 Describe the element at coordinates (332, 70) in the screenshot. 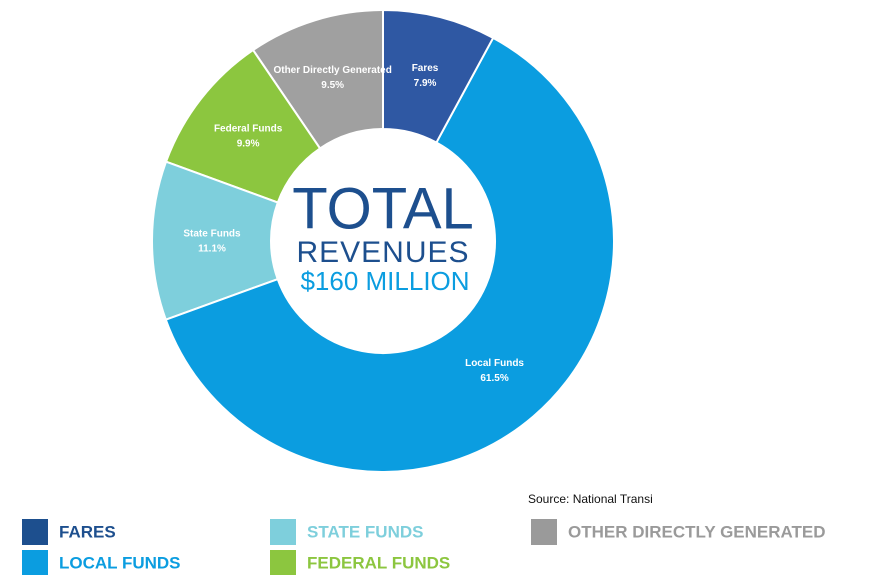

I see `segment-name: Other Directly Generated` at that location.